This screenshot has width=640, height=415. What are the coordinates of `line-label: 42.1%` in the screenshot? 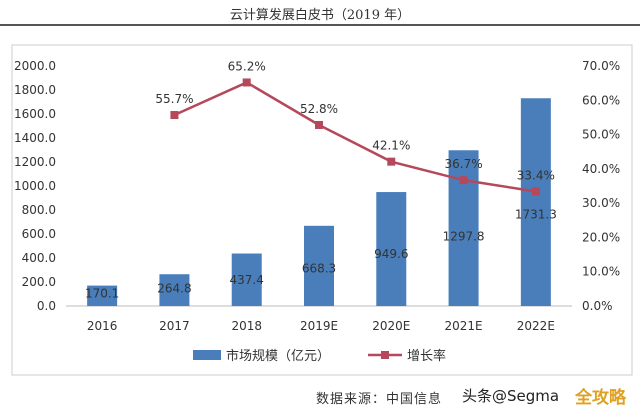 It's located at (391, 146).